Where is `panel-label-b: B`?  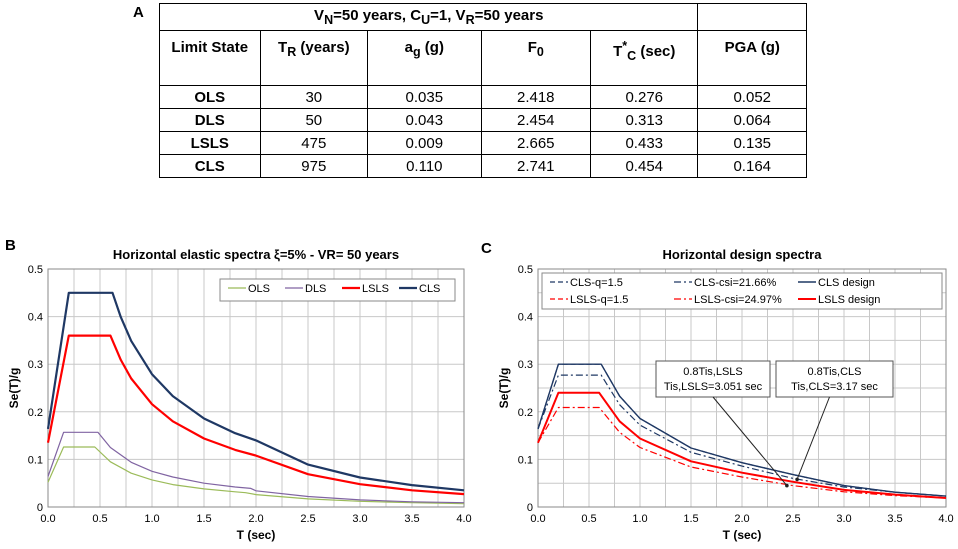 panel-label-b: B is located at coordinates (10, 245).